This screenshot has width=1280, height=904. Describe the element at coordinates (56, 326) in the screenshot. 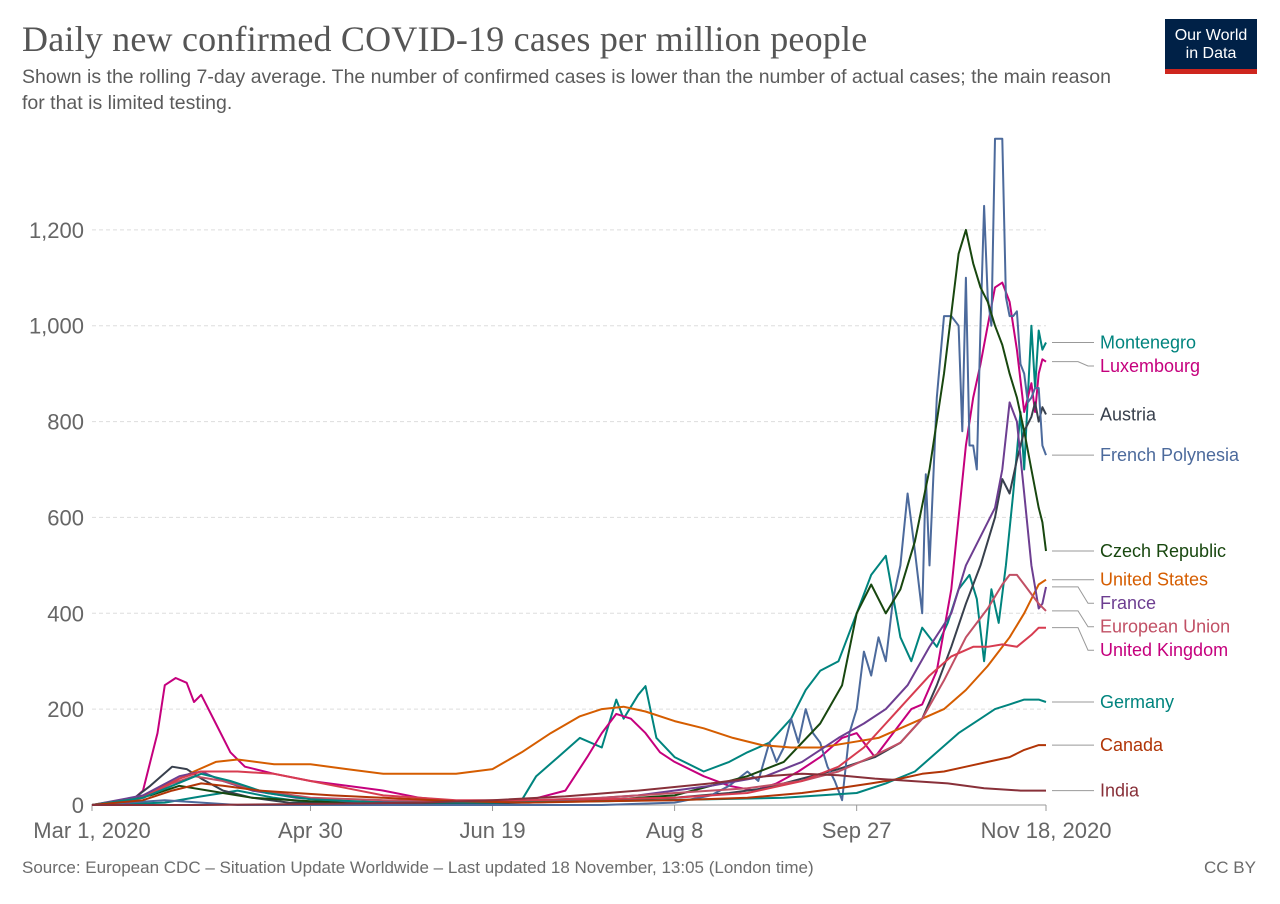

I see `y-tick-label: 1,000` at that location.